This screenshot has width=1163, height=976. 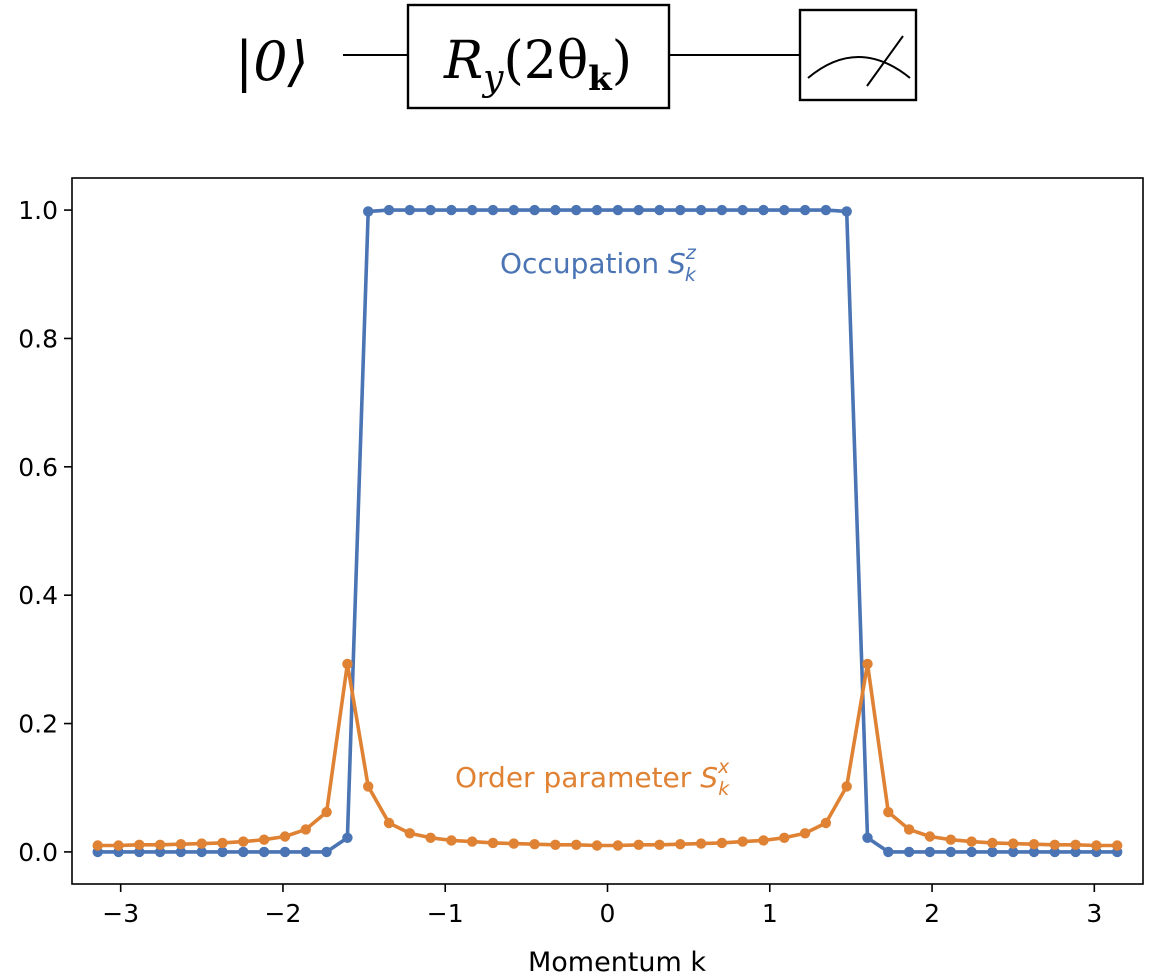 What do you see at coordinates (1094, 913) in the screenshot?
I see `x-tick-label: 3` at bounding box center [1094, 913].